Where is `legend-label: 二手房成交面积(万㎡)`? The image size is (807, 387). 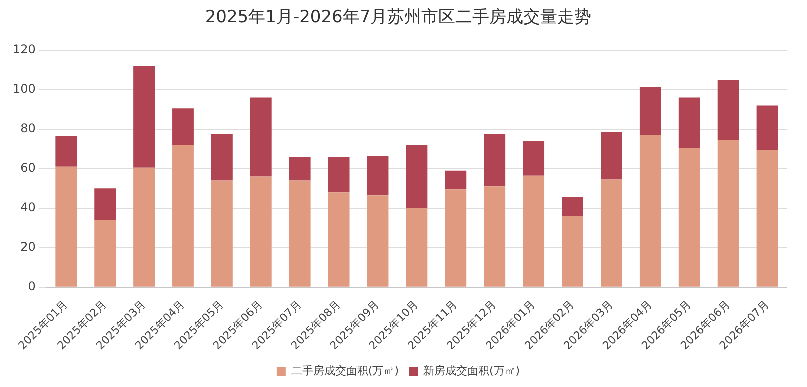
legend-label: 二手房成交面积(万㎡) is located at coordinates (345, 371).